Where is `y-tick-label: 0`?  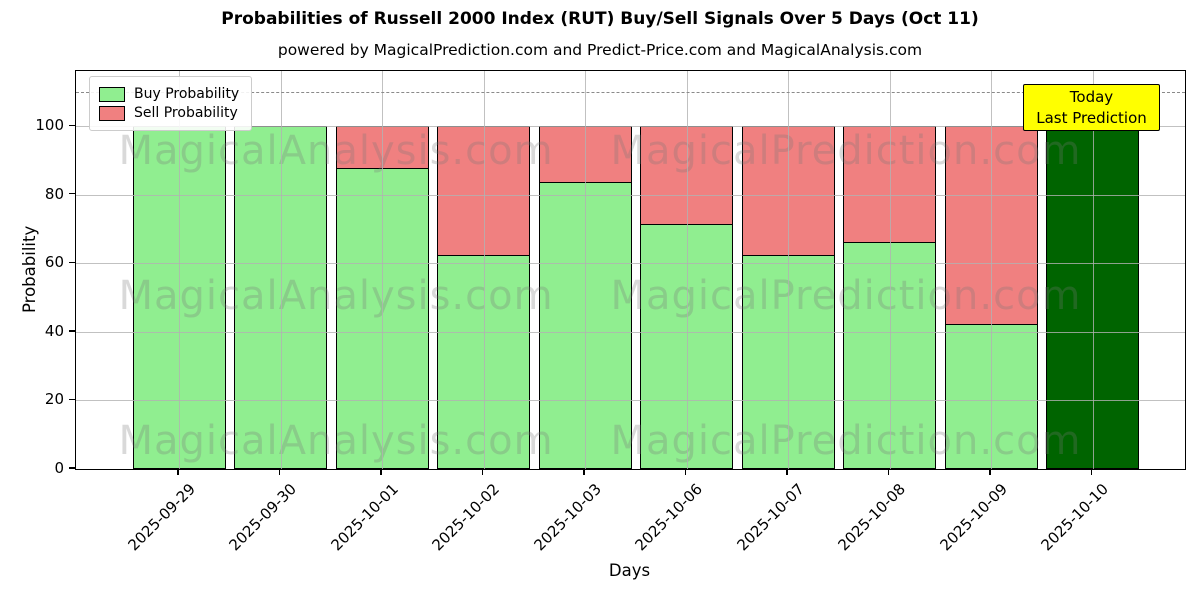 y-tick-label: 0 is located at coordinates (59, 468).